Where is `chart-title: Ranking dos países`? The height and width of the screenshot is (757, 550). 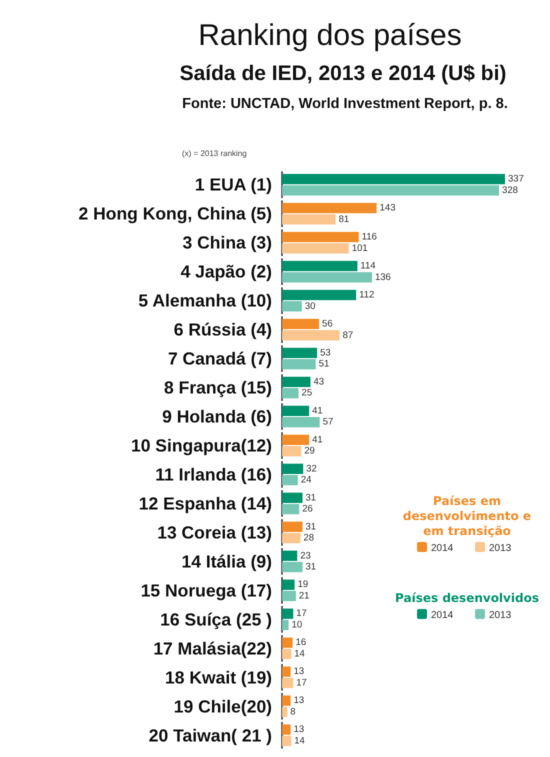
chart-title: Ranking dos países is located at coordinates (330, 35).